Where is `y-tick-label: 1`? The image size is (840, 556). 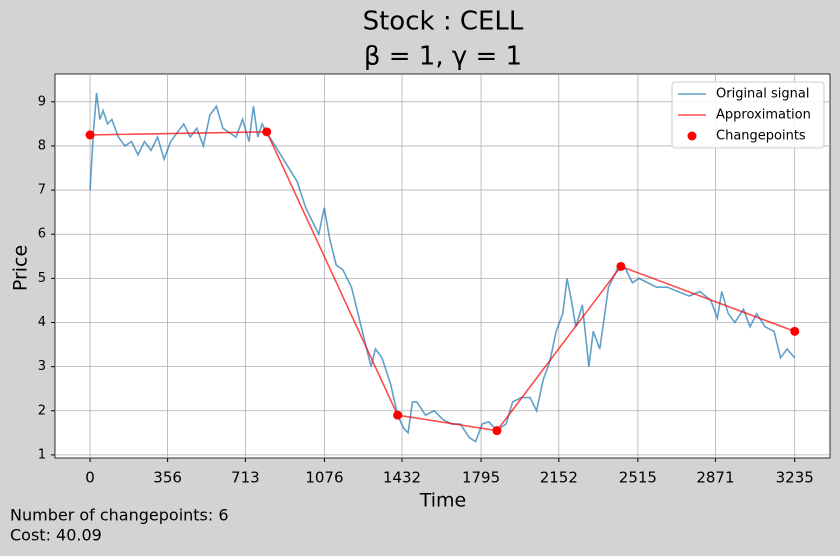 y-tick-label: 1 is located at coordinates (42, 454).